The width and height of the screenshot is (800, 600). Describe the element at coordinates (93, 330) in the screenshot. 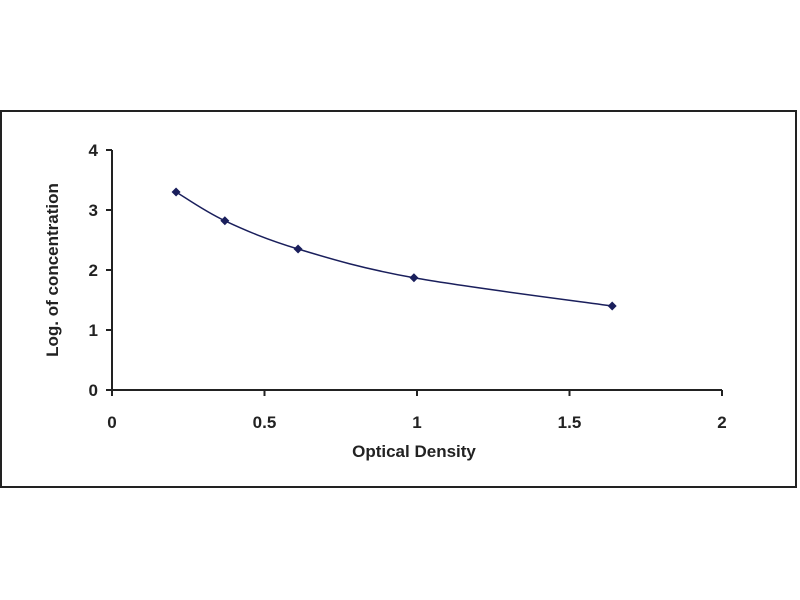

I see `y-tick-label: 1` at that location.